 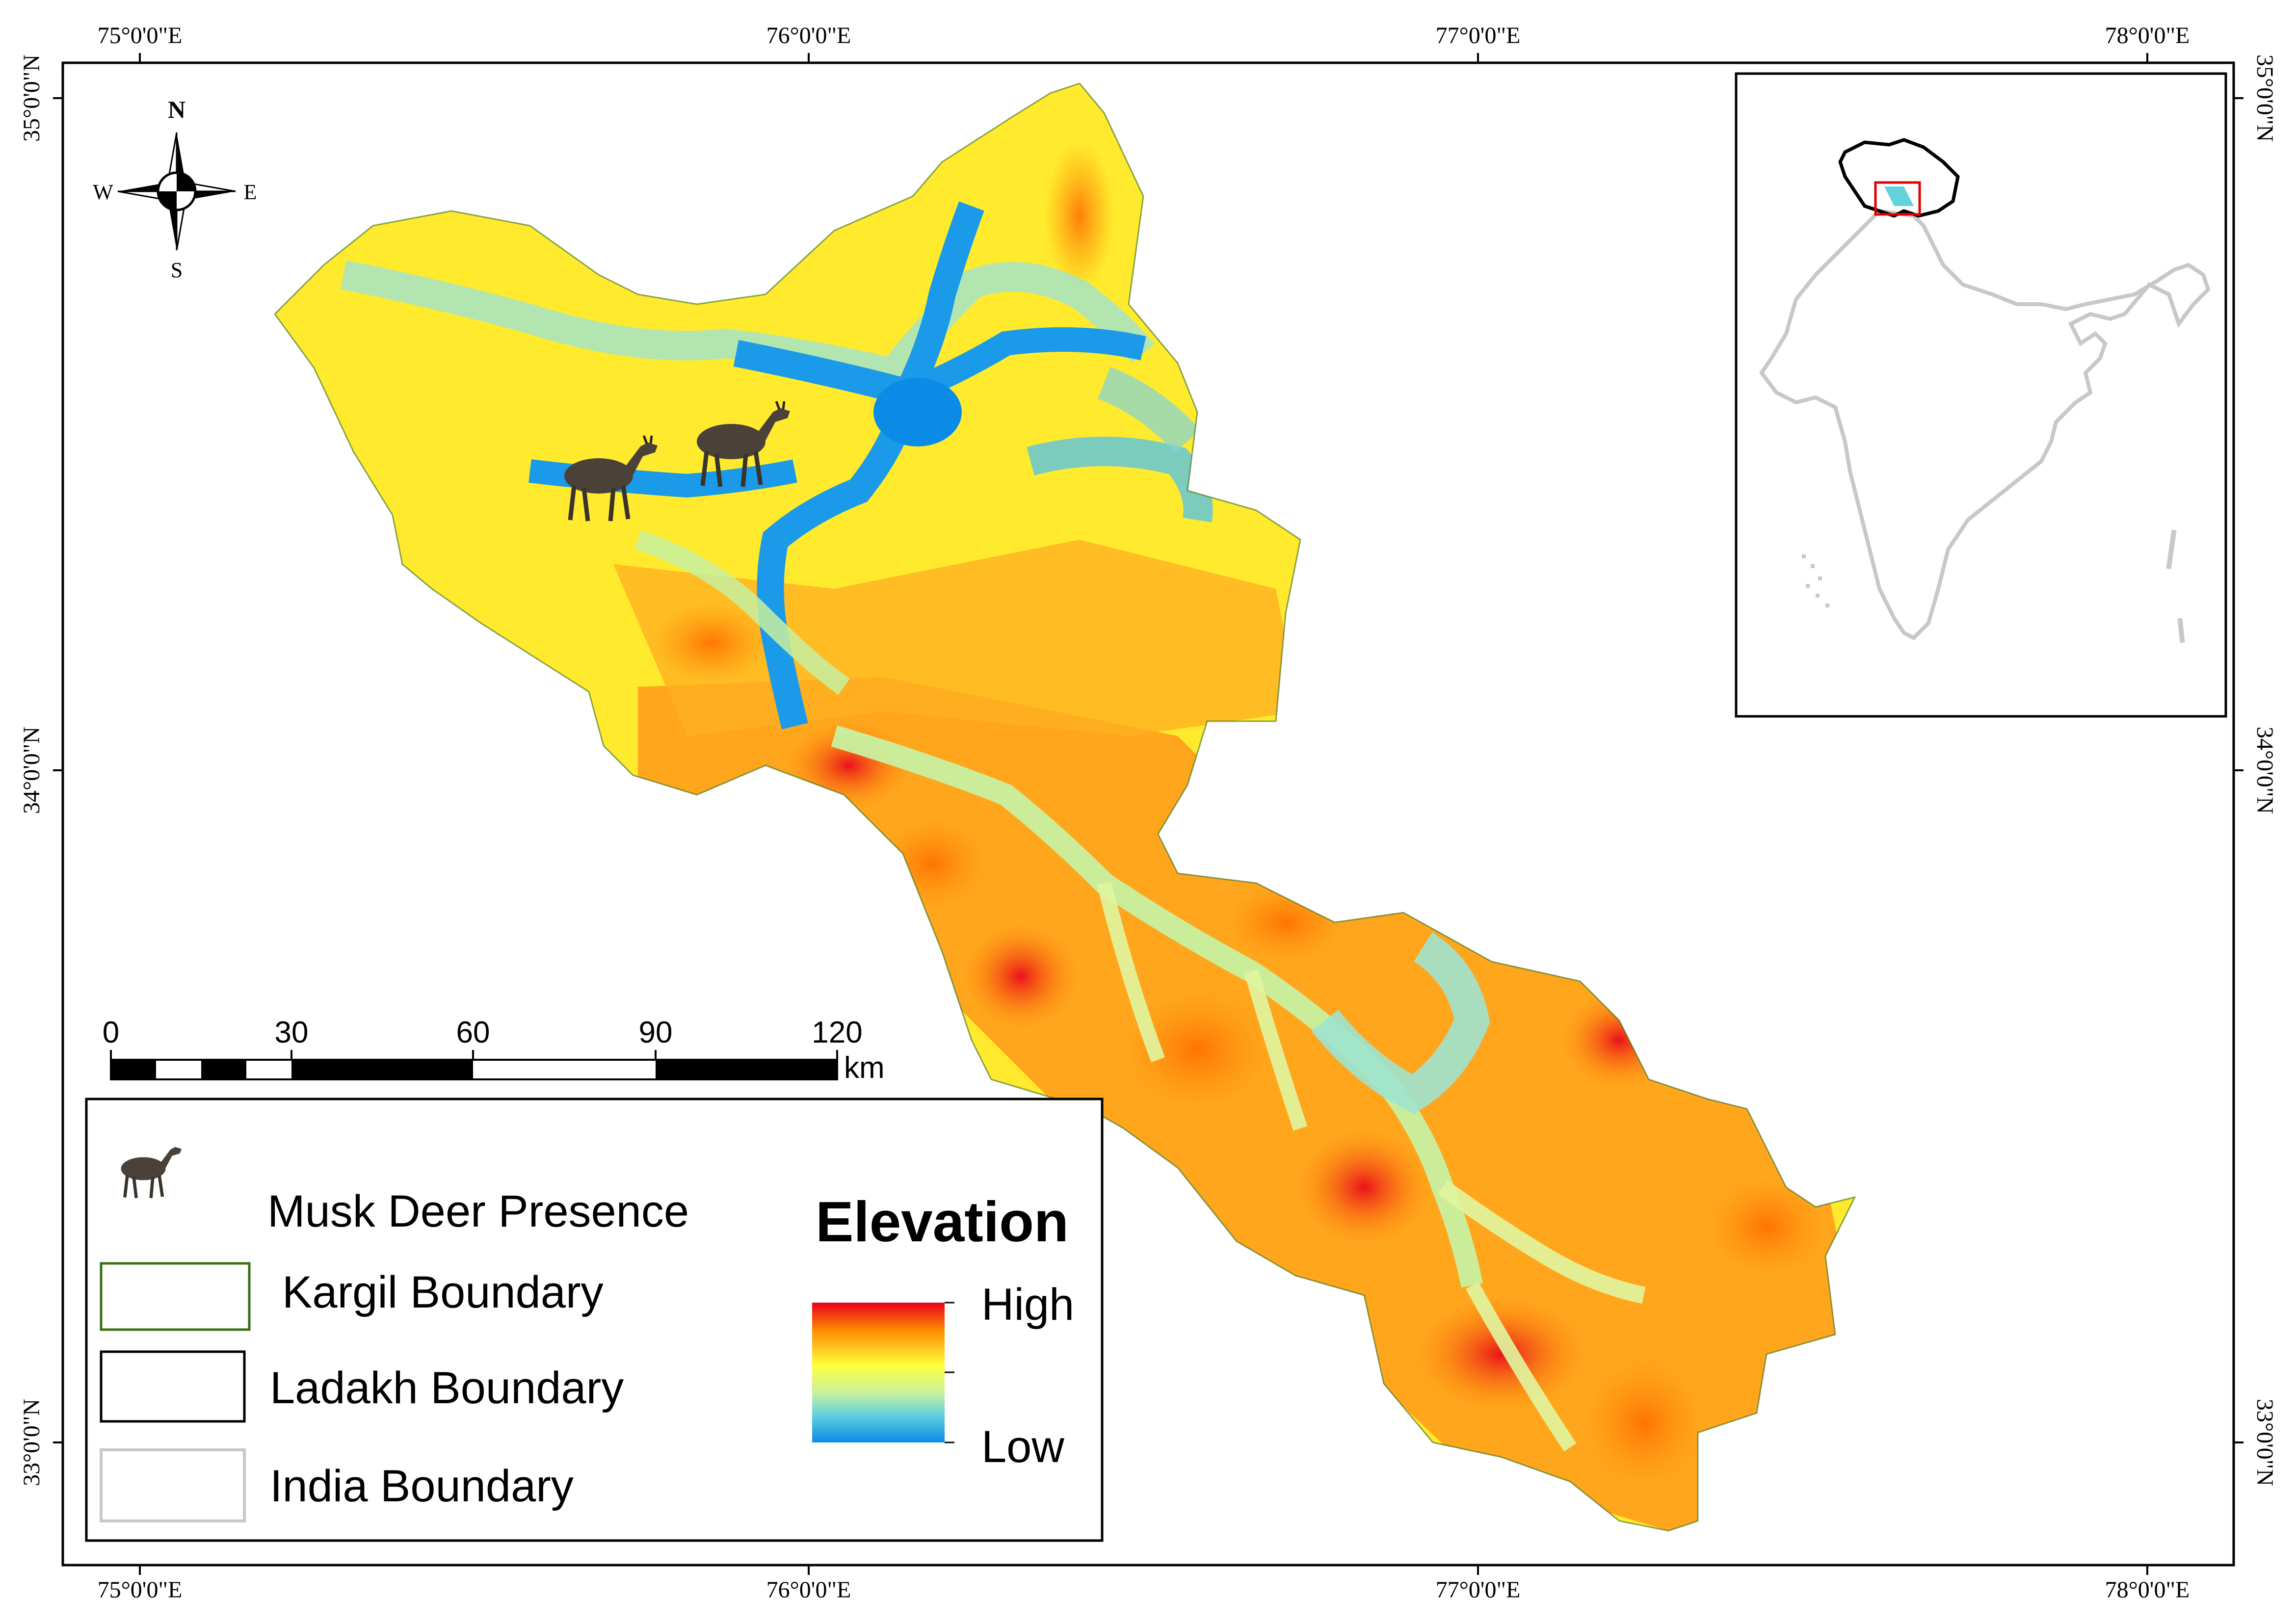 I want to click on elevation-color-ramp, so click(x=878, y=1372).